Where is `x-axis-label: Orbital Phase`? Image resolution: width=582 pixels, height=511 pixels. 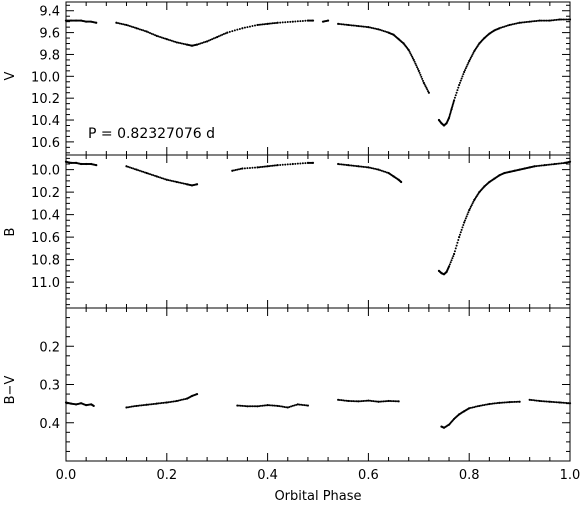 x-axis-label: Orbital Phase is located at coordinates (317, 496).